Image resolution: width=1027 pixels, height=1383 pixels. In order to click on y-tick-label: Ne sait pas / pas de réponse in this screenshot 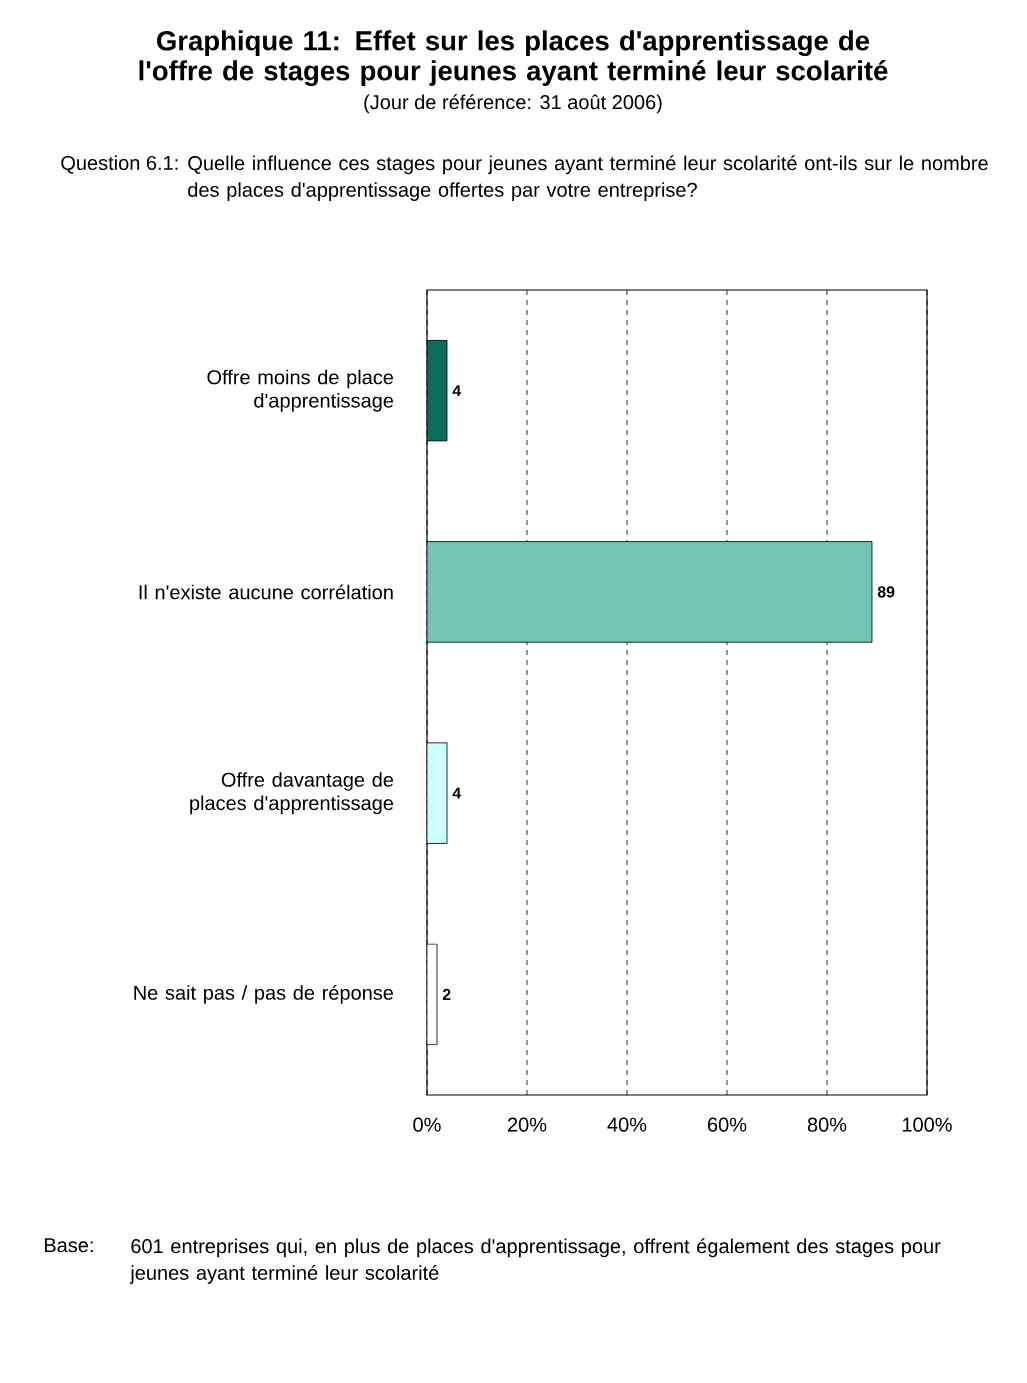, I will do `click(264, 994)`.